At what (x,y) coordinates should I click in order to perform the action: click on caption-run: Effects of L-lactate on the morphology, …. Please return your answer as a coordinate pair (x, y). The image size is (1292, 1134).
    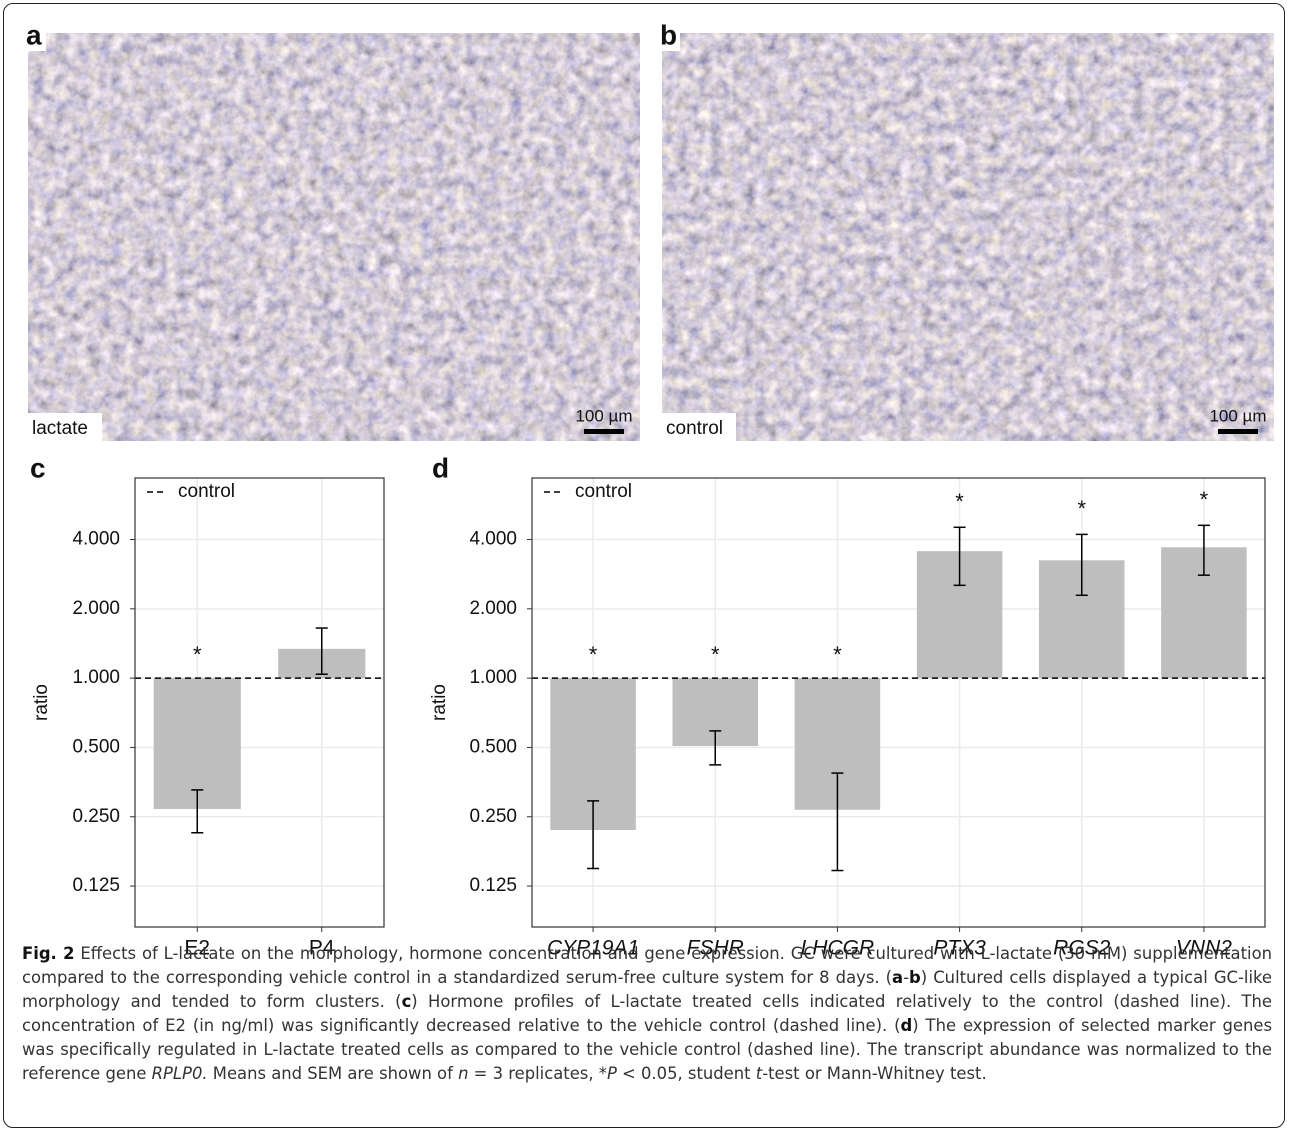
    Looking at the image, I should click on (647, 965).